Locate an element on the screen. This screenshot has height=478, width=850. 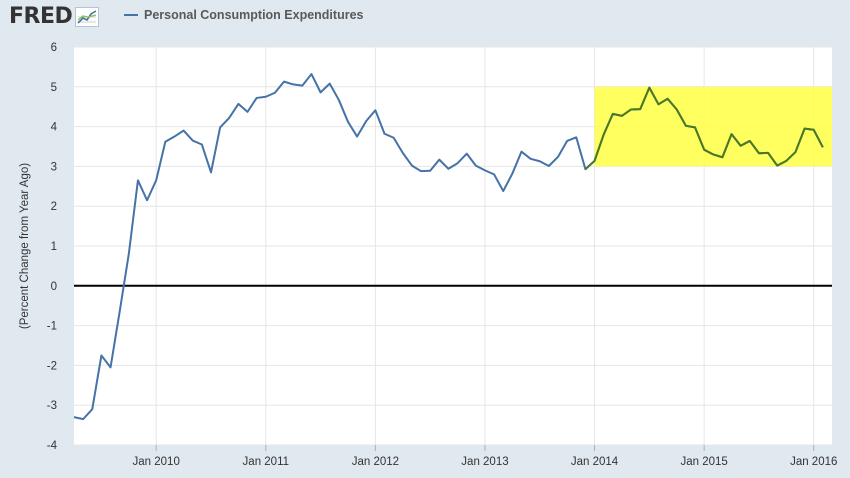
y-tick-label: 2 is located at coordinates (54, 207).